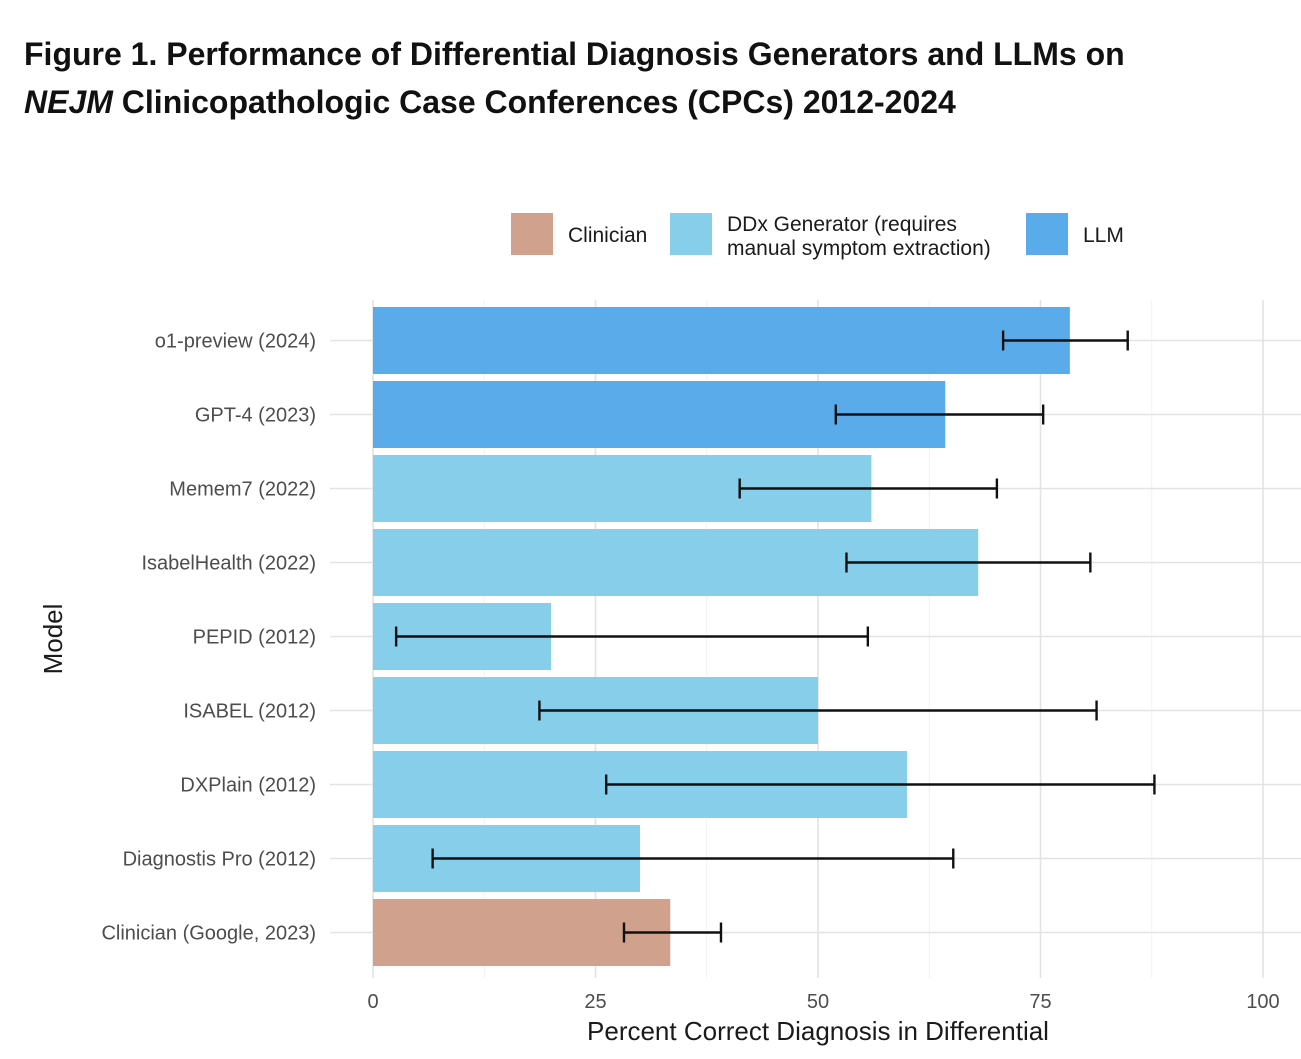 This screenshot has width=1301, height=1059. What do you see at coordinates (242, 490) in the screenshot?
I see `y-tick-label: Memem7 (2022)` at bounding box center [242, 490].